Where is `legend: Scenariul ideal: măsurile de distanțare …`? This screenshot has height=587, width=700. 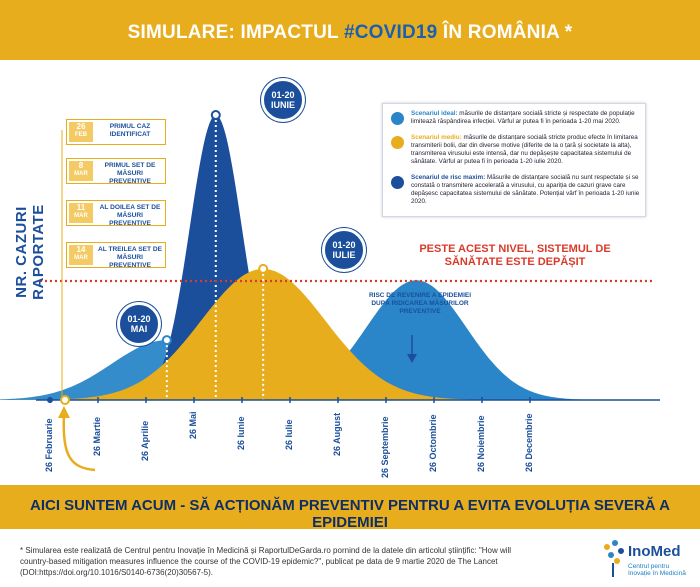
legend: Scenariul ideal: măsurile de distanțare … is located at coordinates (514, 160).